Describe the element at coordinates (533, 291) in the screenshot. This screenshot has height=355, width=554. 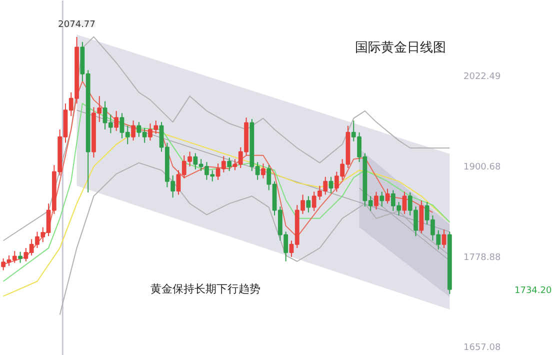
I see `text: 1734.20` at that location.